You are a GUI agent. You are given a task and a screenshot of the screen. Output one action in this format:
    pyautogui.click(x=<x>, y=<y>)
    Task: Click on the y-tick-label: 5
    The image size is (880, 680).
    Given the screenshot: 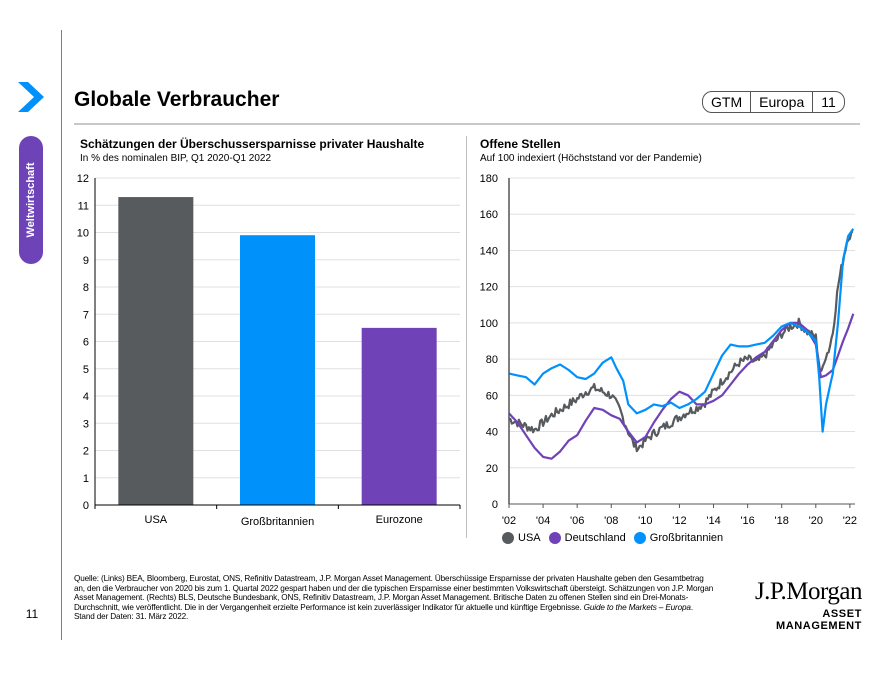 What is the action you would take?
    pyautogui.click(x=86, y=370)
    